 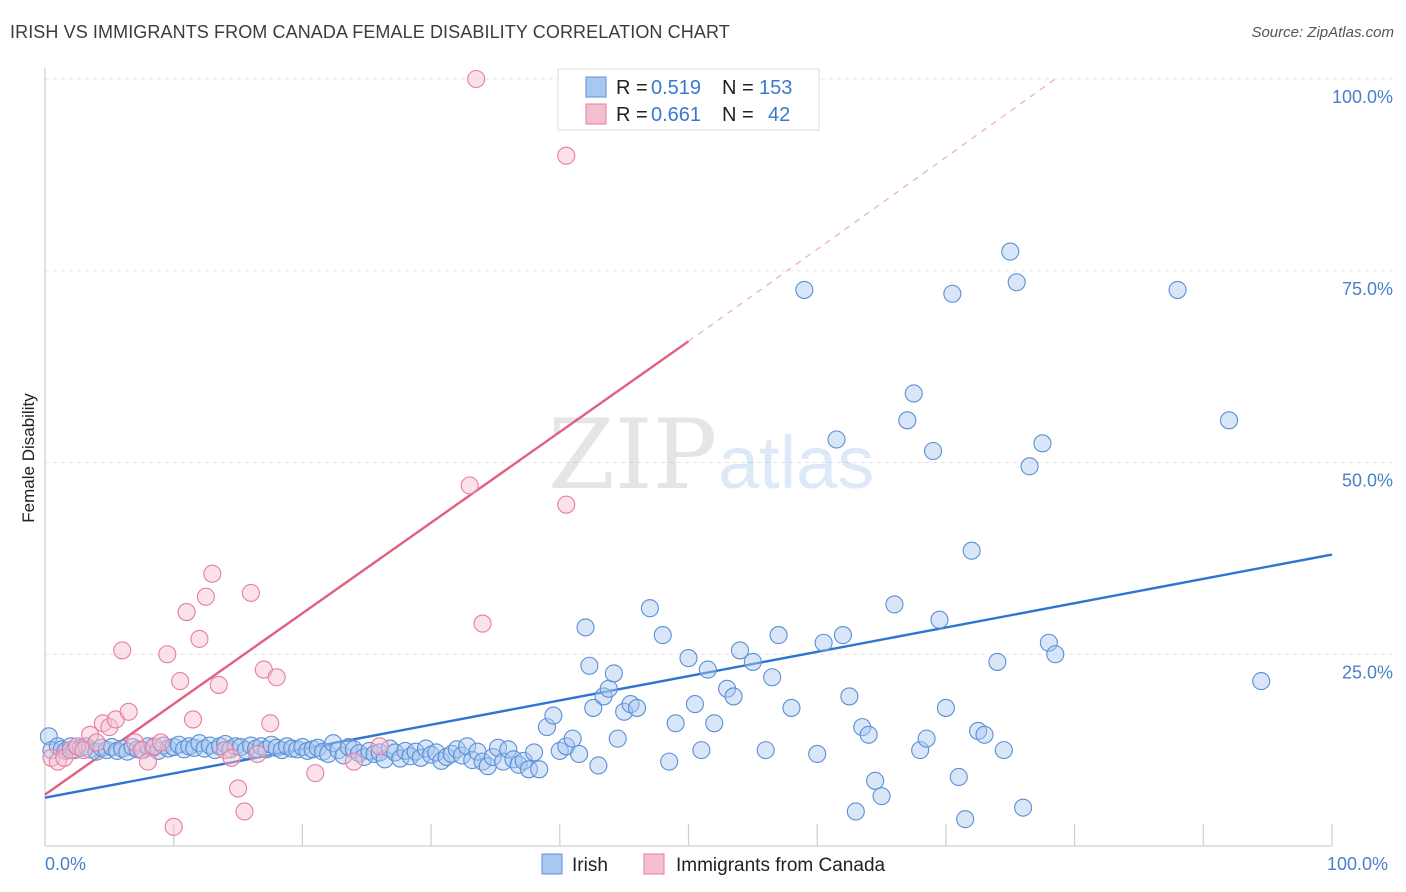 I want to click on legend-r-label-canada: R =, so click(x=632, y=115).